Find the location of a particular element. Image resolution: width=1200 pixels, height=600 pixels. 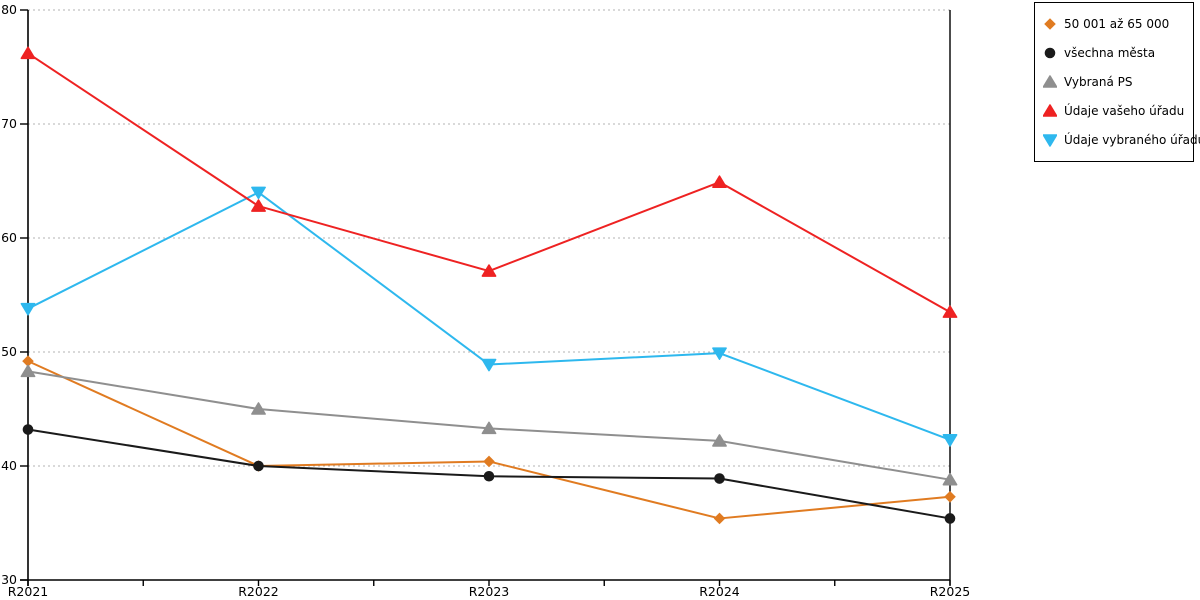

x-tick-label: R2023 is located at coordinates (489, 591).